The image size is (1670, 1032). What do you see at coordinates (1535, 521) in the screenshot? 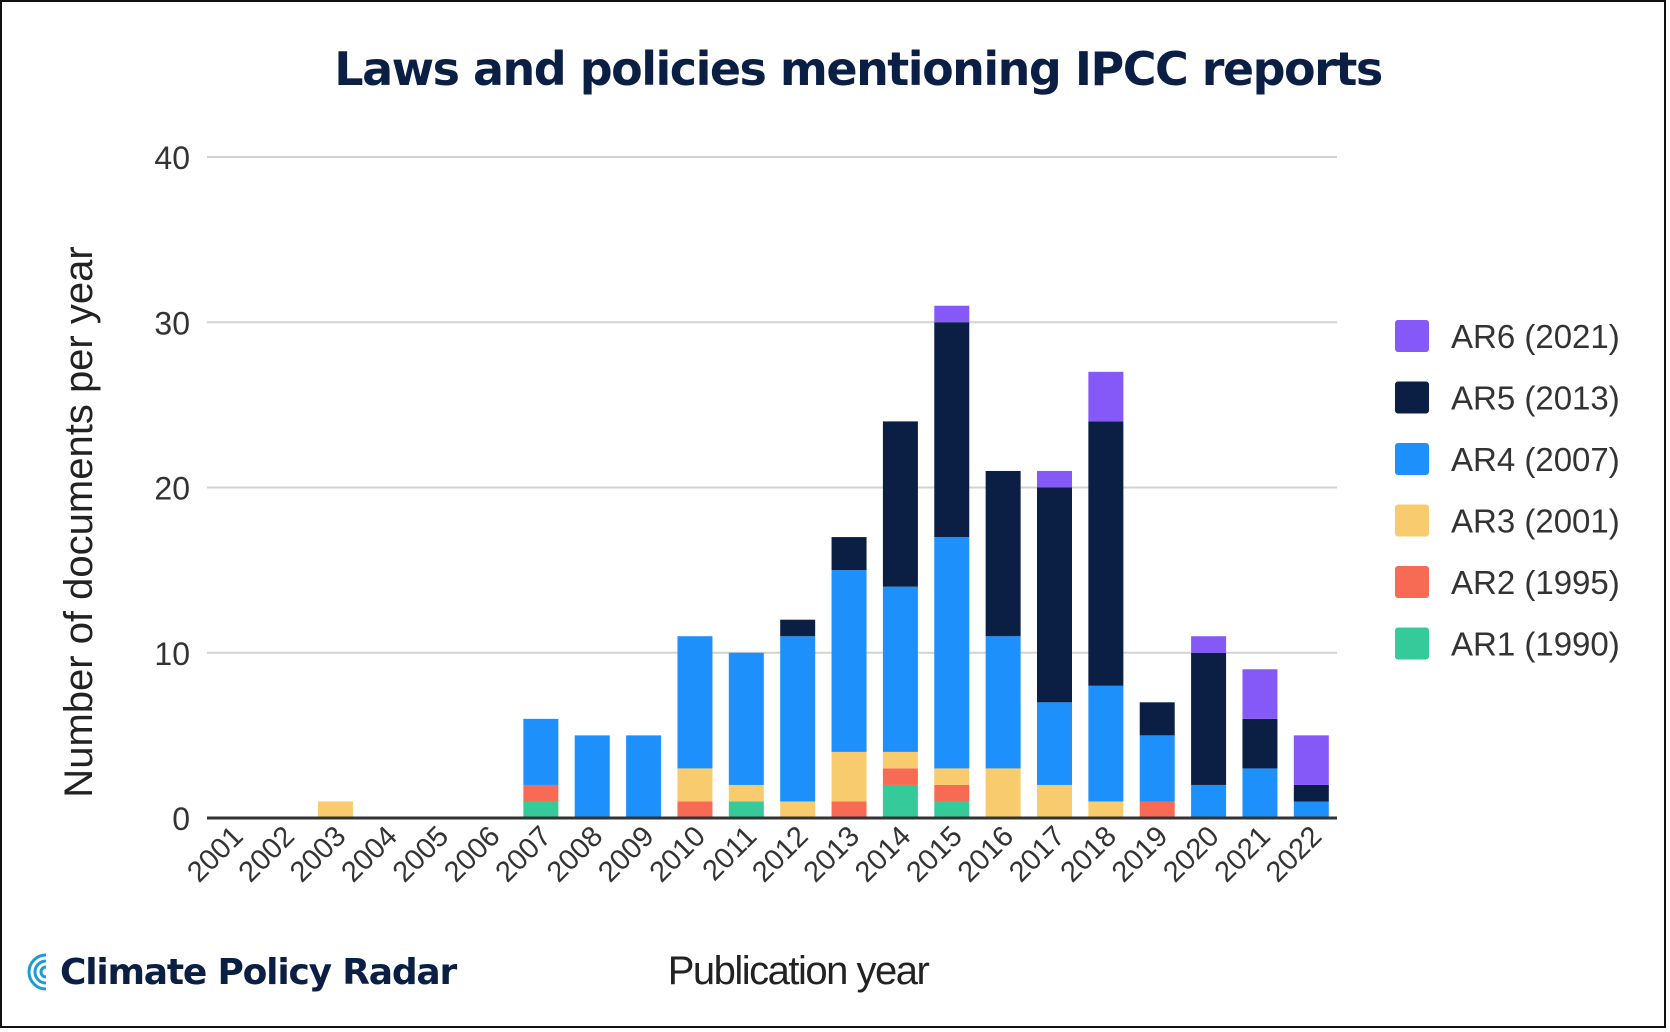
I see `legend-label: AR3 (2001)` at bounding box center [1535, 521].